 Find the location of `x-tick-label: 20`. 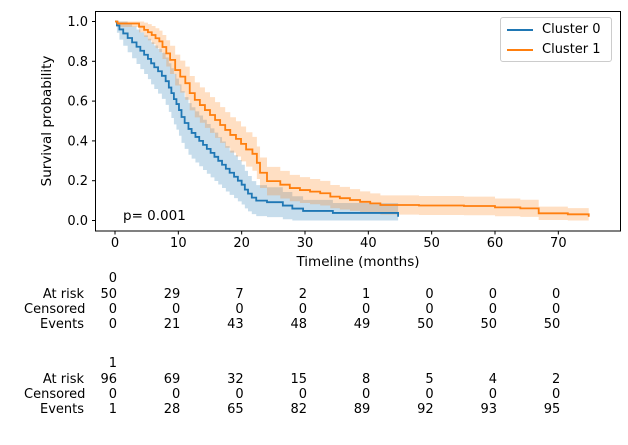

x-tick-label: 20 is located at coordinates (241, 243).